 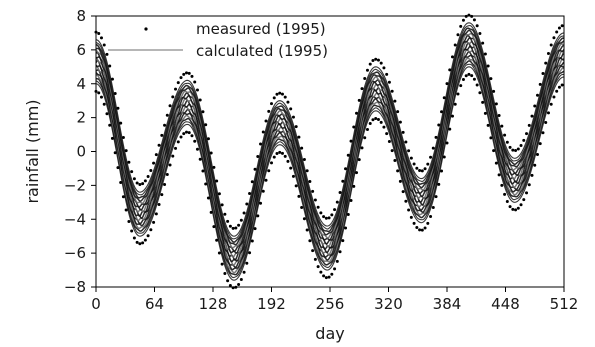 What do you see at coordinates (32, 151) in the screenshot?
I see `y-axis-label: rainfall (mm)` at bounding box center [32, 151].